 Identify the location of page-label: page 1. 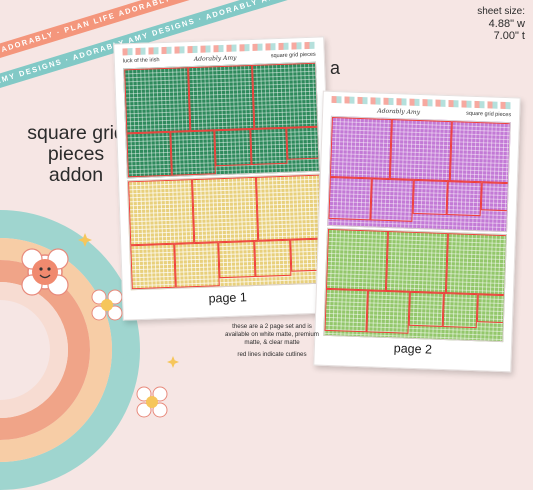
(228, 298).